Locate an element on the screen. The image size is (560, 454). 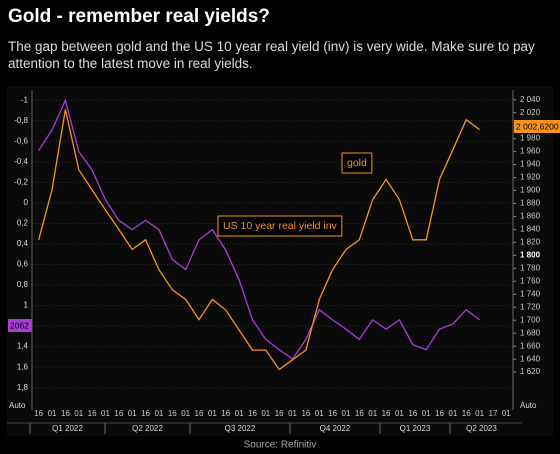
y-tick-label: 0 is located at coordinates (26, 202).